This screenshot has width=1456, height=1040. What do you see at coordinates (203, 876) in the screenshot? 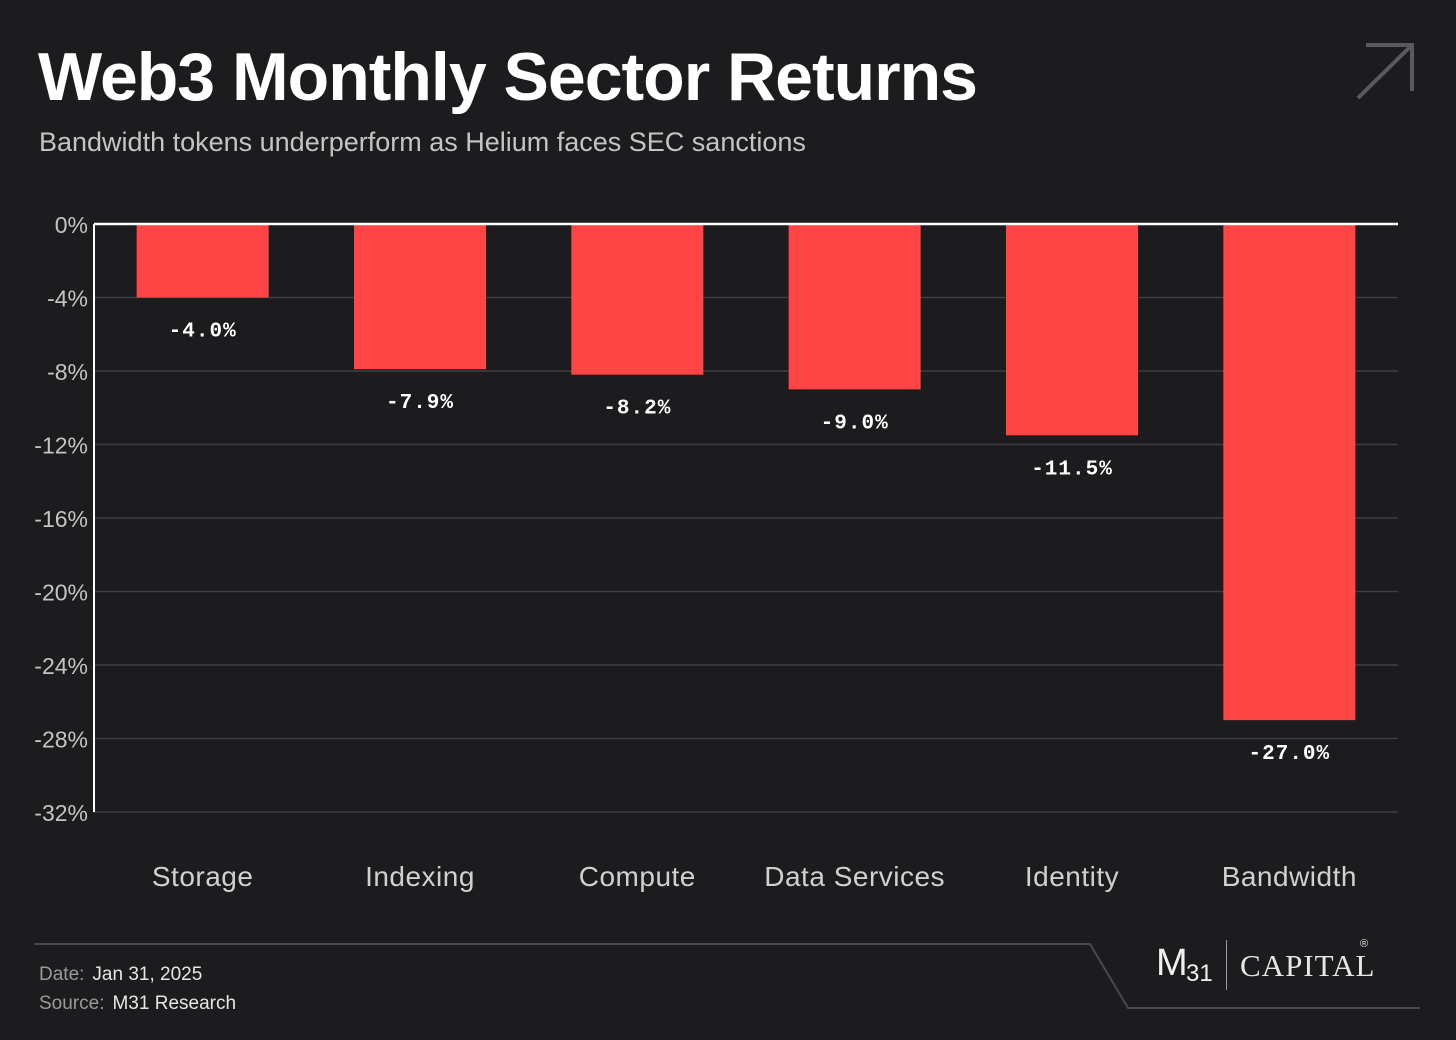
I see `x-category-label: Storage` at bounding box center [203, 876].